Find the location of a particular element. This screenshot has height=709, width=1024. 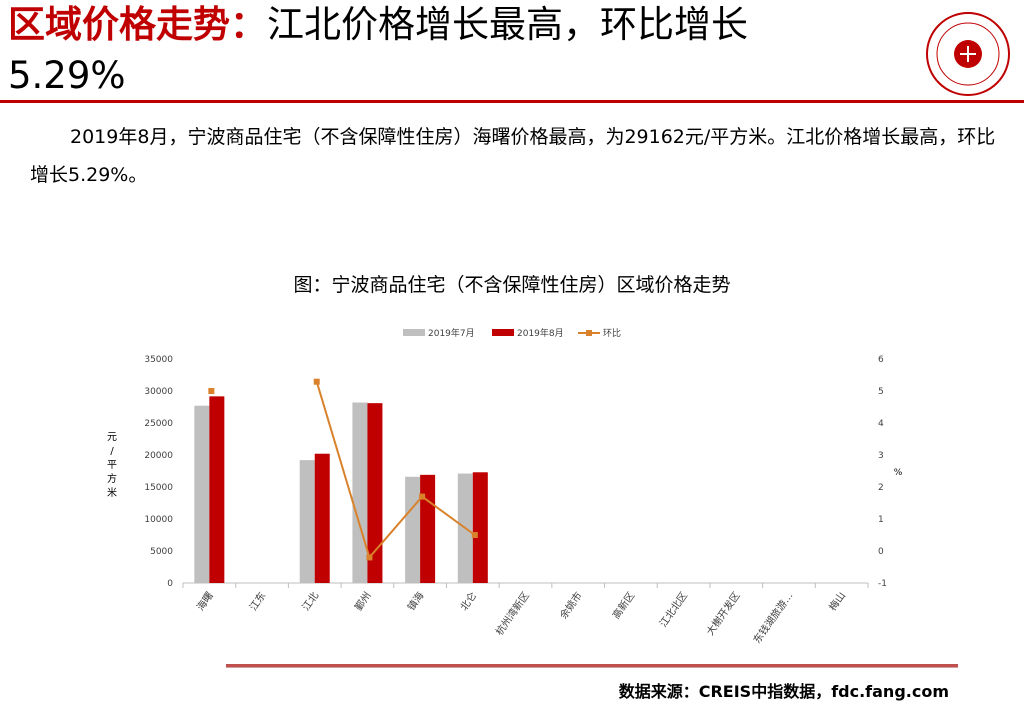

y2-axis-label: % is located at coordinates (898, 473).